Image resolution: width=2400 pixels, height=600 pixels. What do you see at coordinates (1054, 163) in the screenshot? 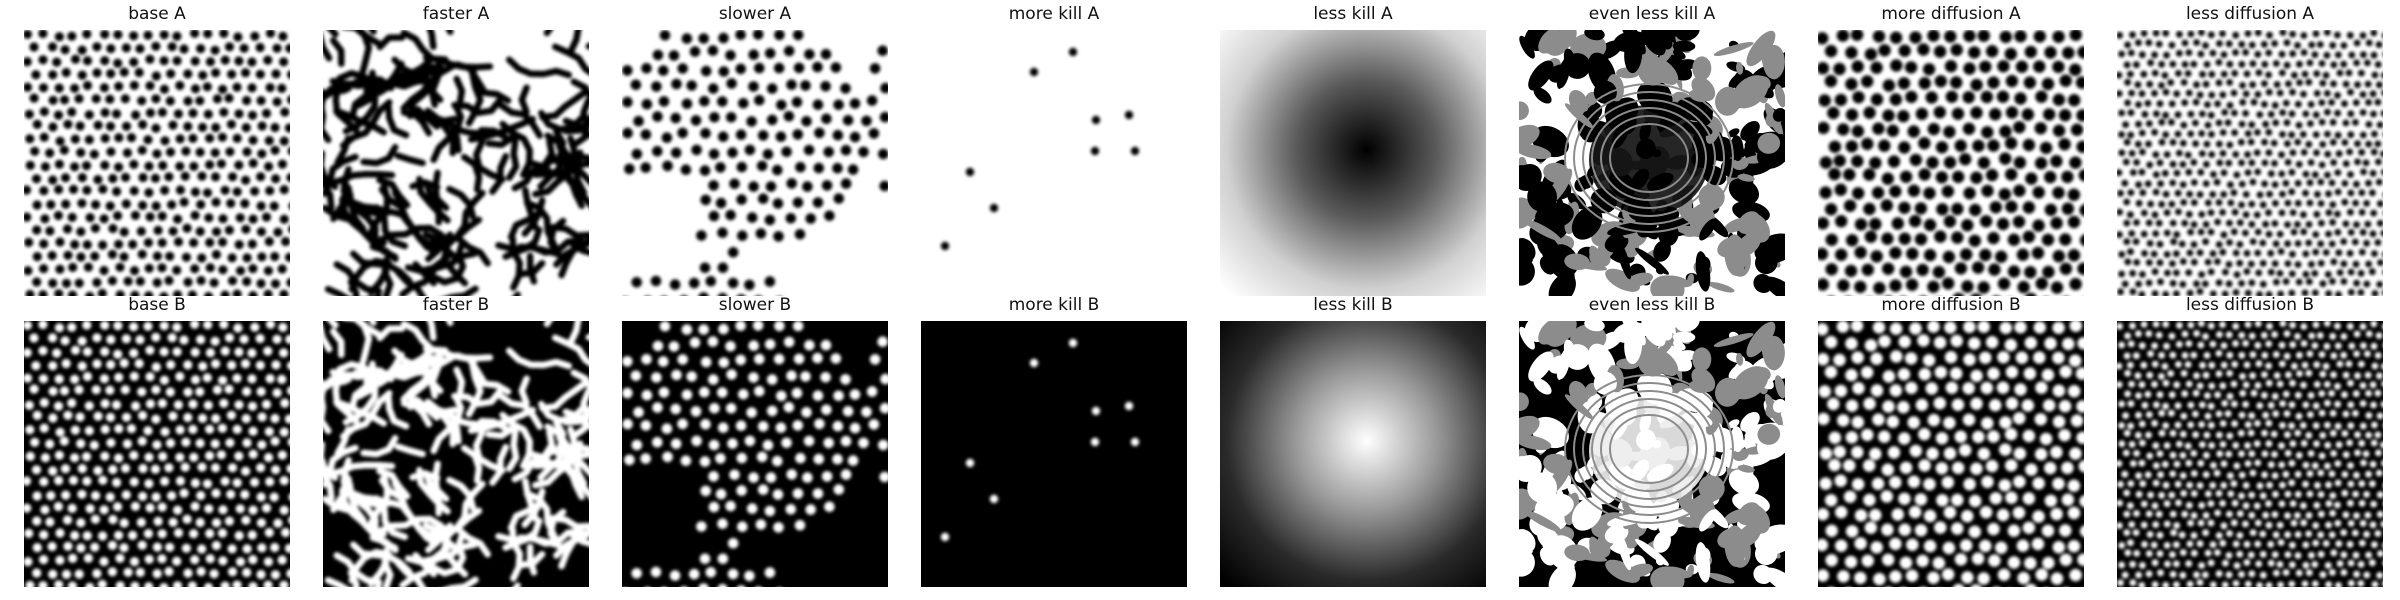
I see `more-kill-a-panel` at bounding box center [1054, 163].